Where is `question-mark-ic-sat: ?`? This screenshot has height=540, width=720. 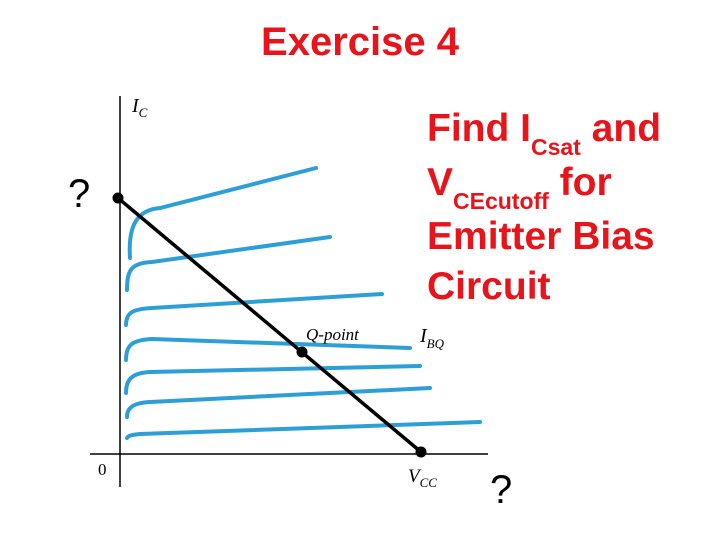
question-mark-ic-sat: ? is located at coordinates (79, 194).